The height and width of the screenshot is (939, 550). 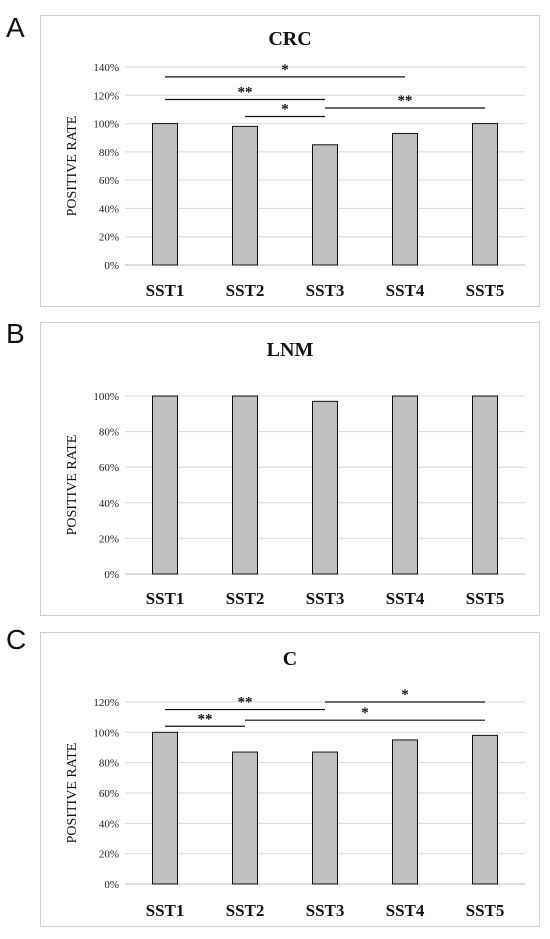 I want to click on panel-label-a: A, so click(x=15, y=27).